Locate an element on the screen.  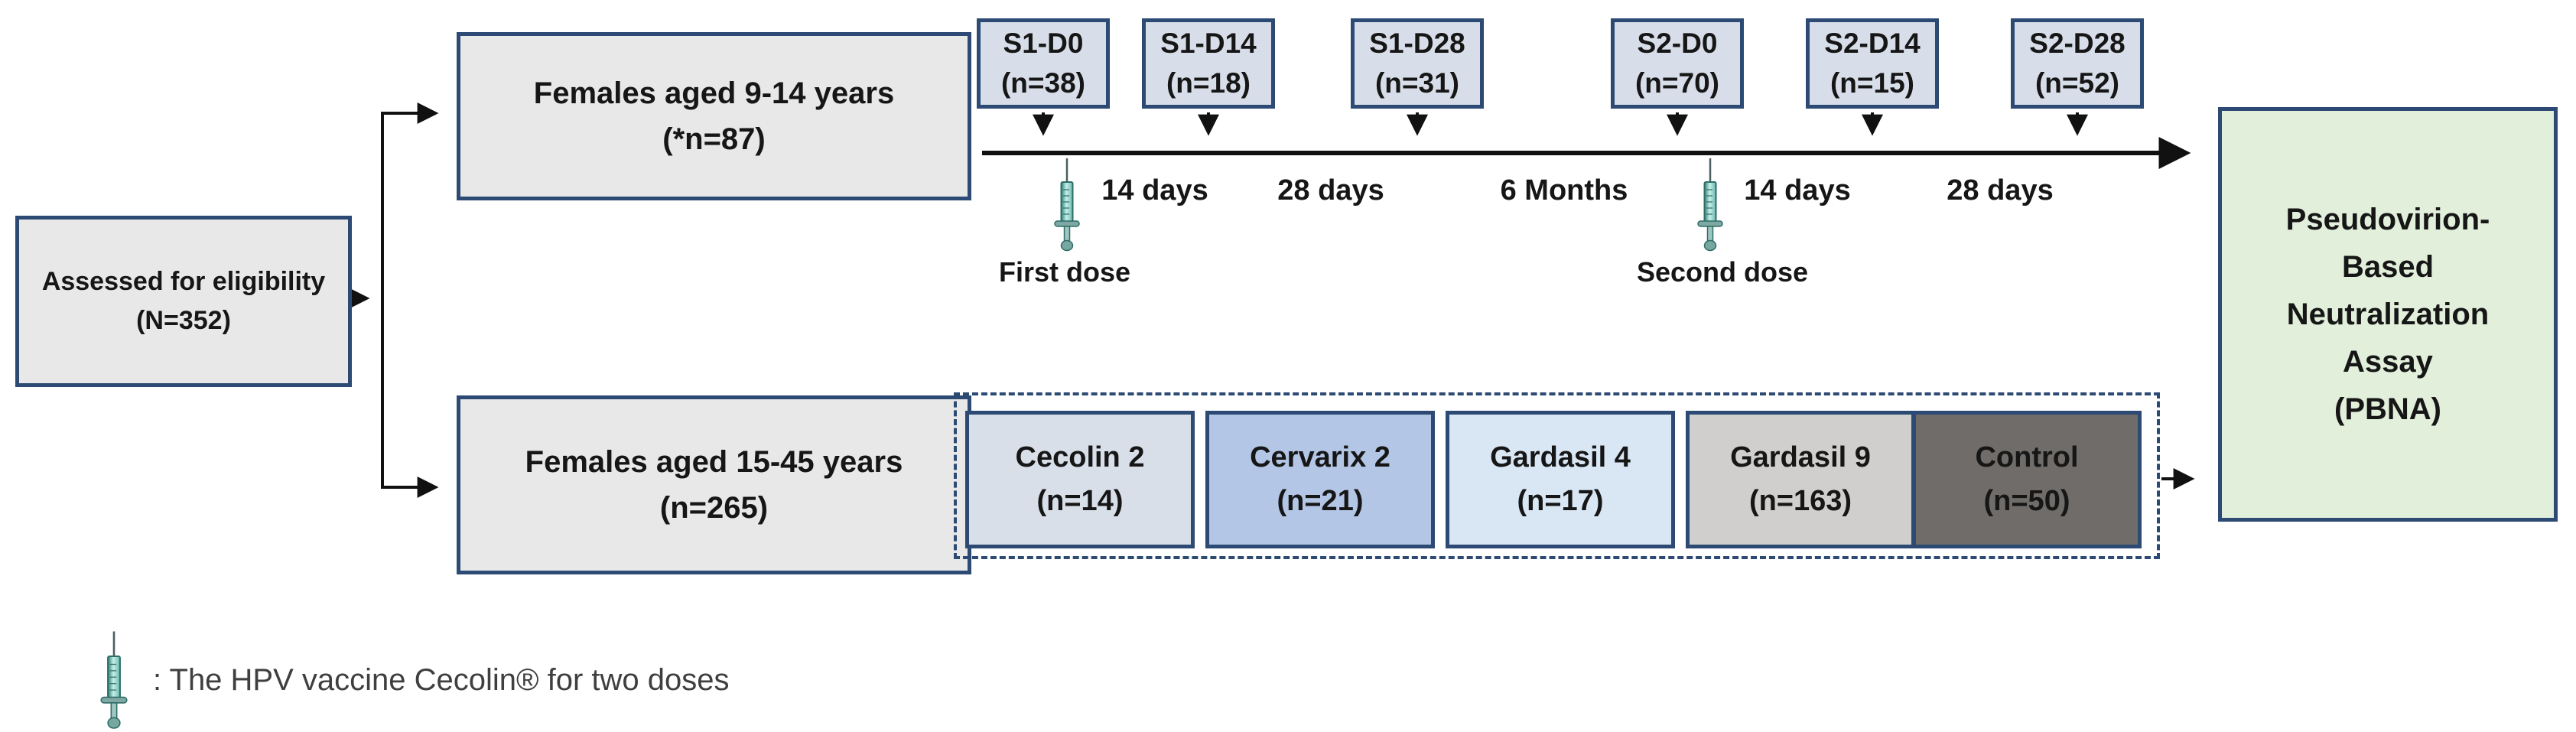
visit-box-s1-d0: S1-D0 (n=38) is located at coordinates (1043, 63).